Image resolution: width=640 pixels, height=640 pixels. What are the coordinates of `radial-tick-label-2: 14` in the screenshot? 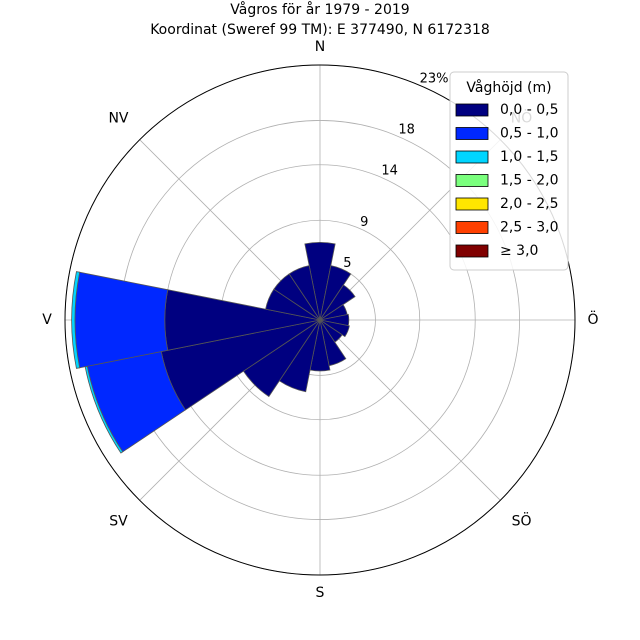 It's located at (389, 171).